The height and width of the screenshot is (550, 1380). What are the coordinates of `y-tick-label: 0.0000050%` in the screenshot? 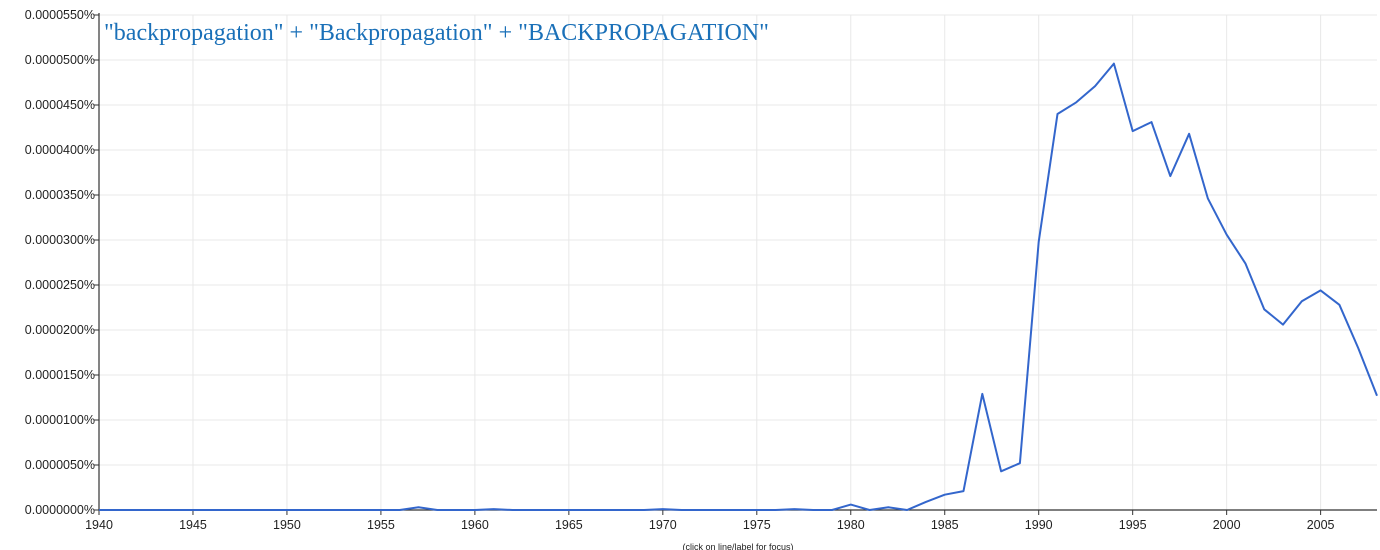 It's located at (60, 465).